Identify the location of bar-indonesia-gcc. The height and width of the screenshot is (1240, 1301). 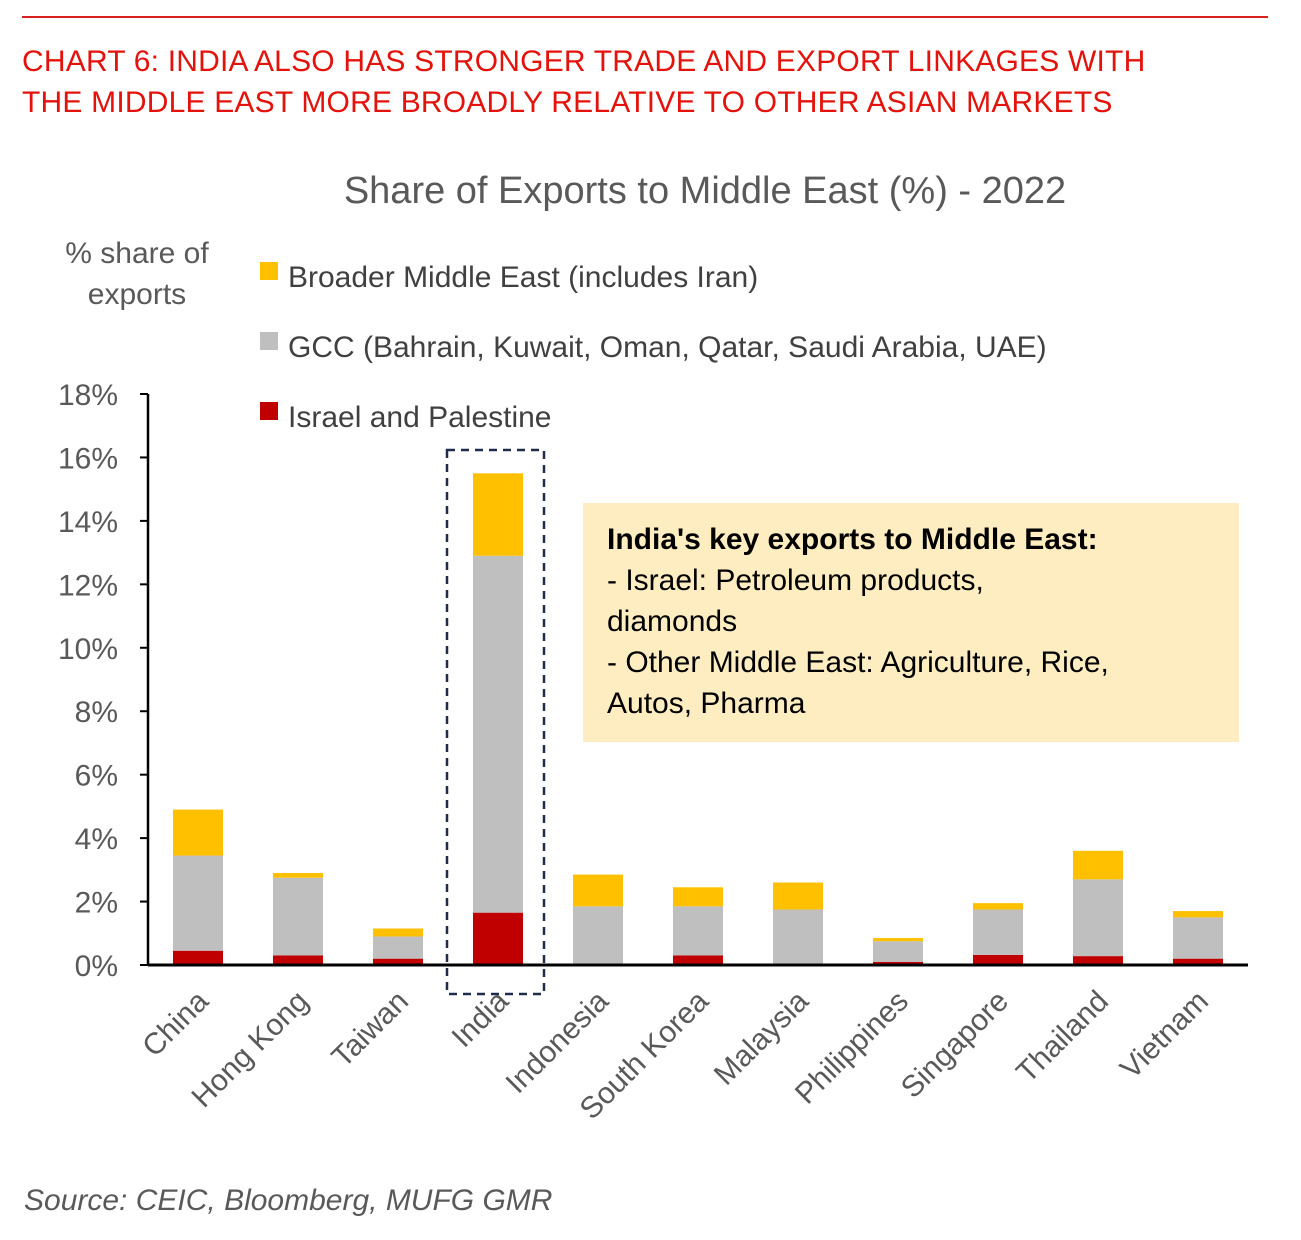
(598, 935).